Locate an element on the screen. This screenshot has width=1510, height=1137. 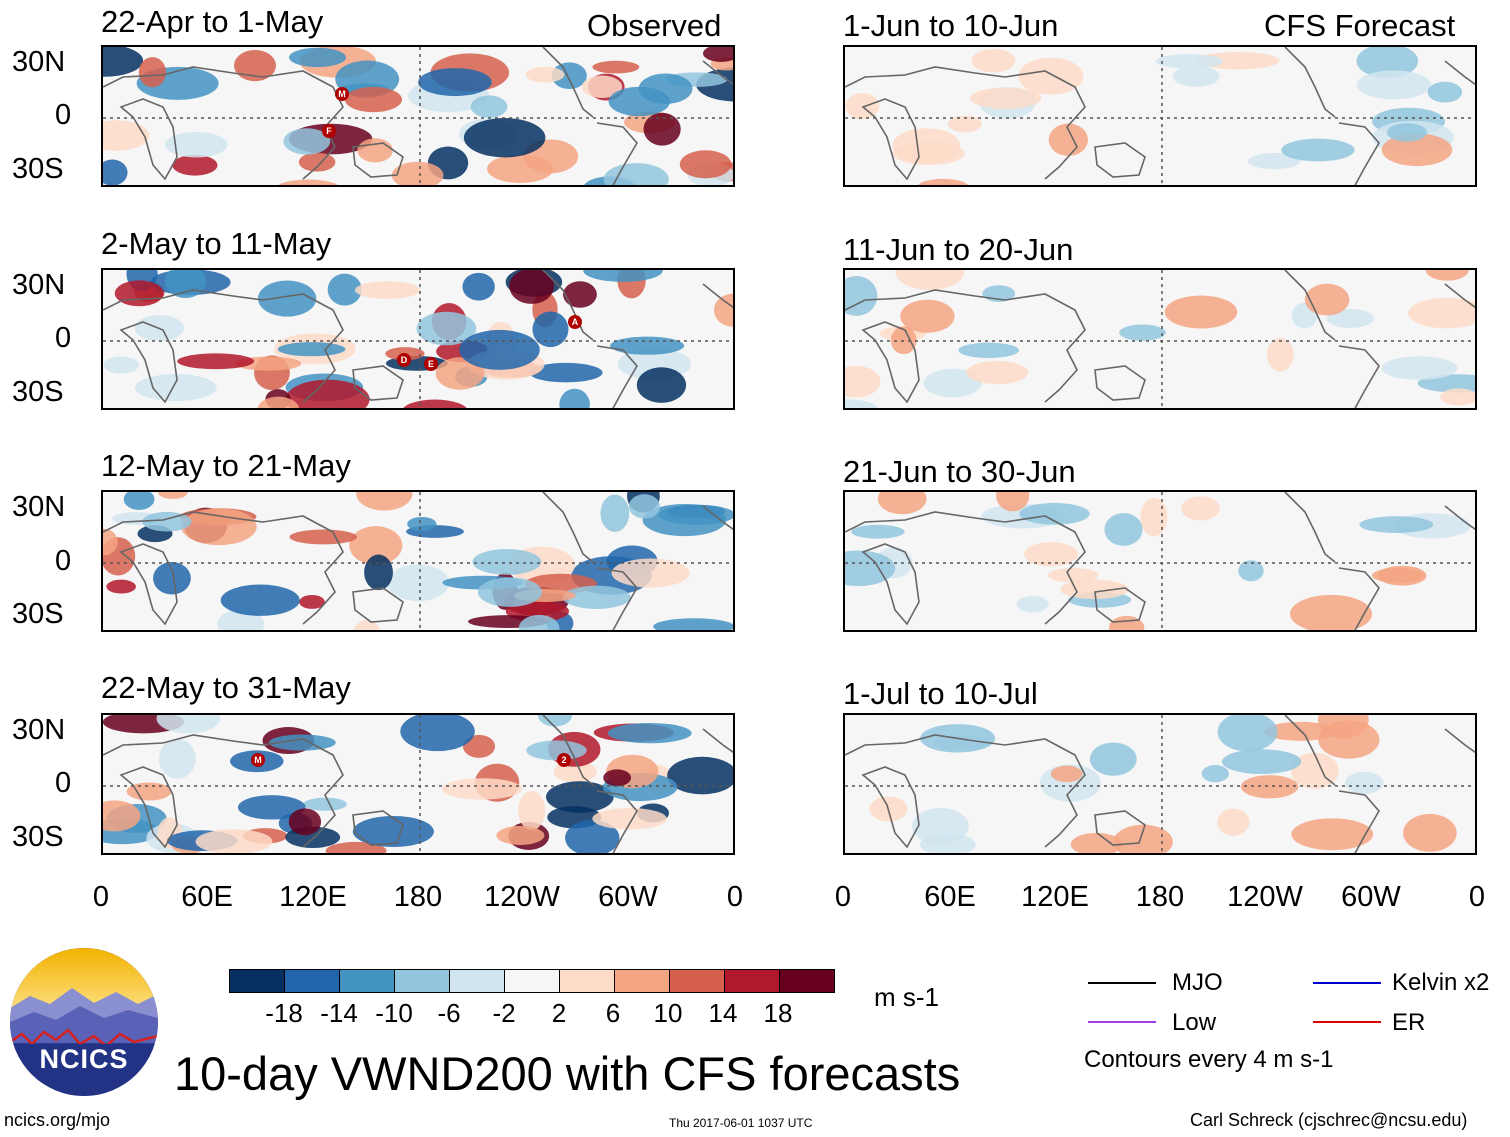
colorbar-label: 10 is located at coordinates (668, 1013).